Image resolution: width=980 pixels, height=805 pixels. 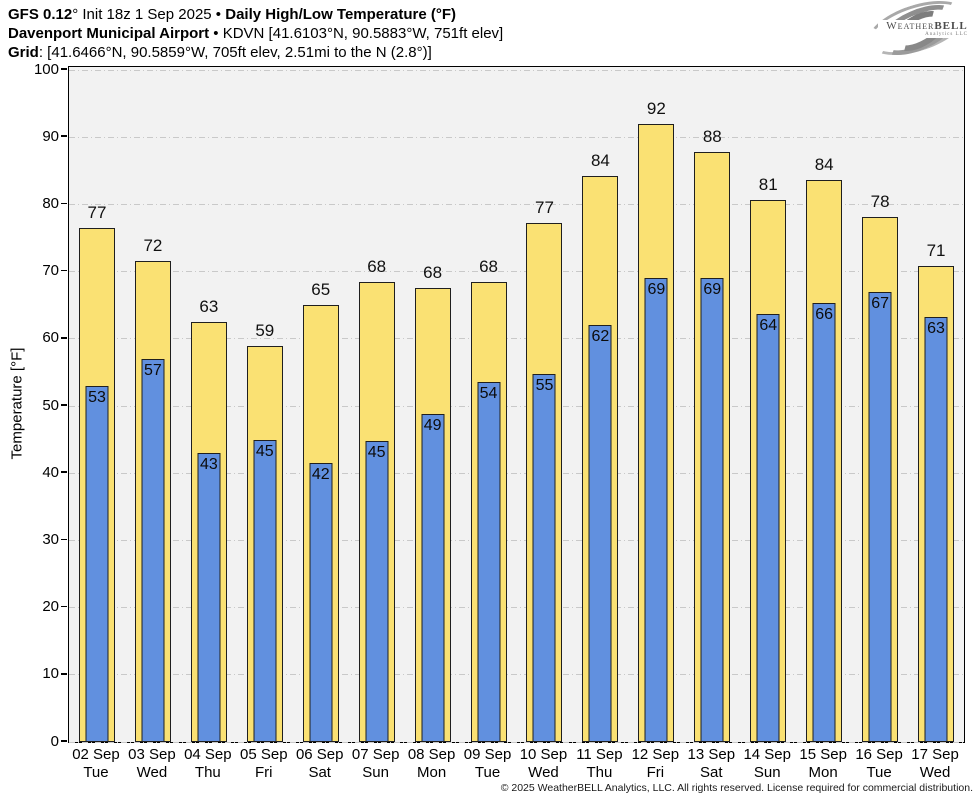 What do you see at coordinates (17, 403) in the screenshot?
I see `y-axis-title: Temperature [°F]` at bounding box center [17, 403].